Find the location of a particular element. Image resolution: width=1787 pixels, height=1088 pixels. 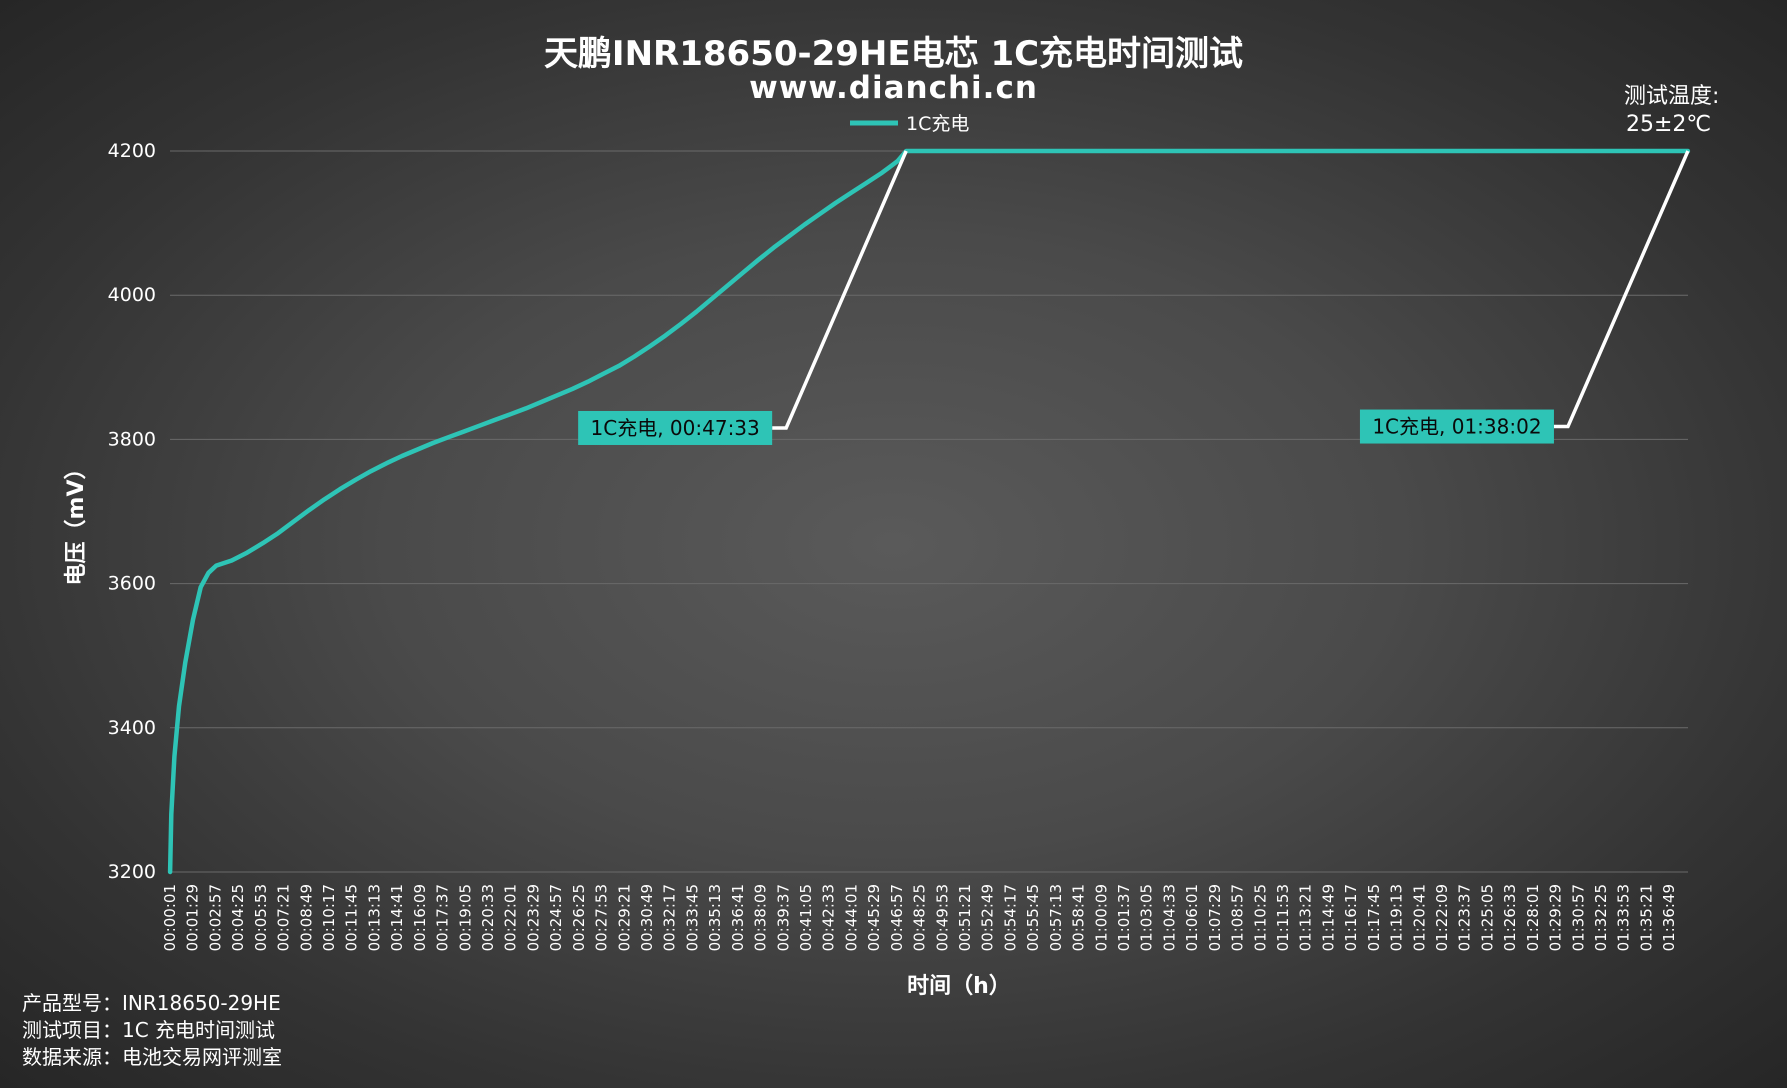

y-tick-label: 3800 is located at coordinates (132, 439).